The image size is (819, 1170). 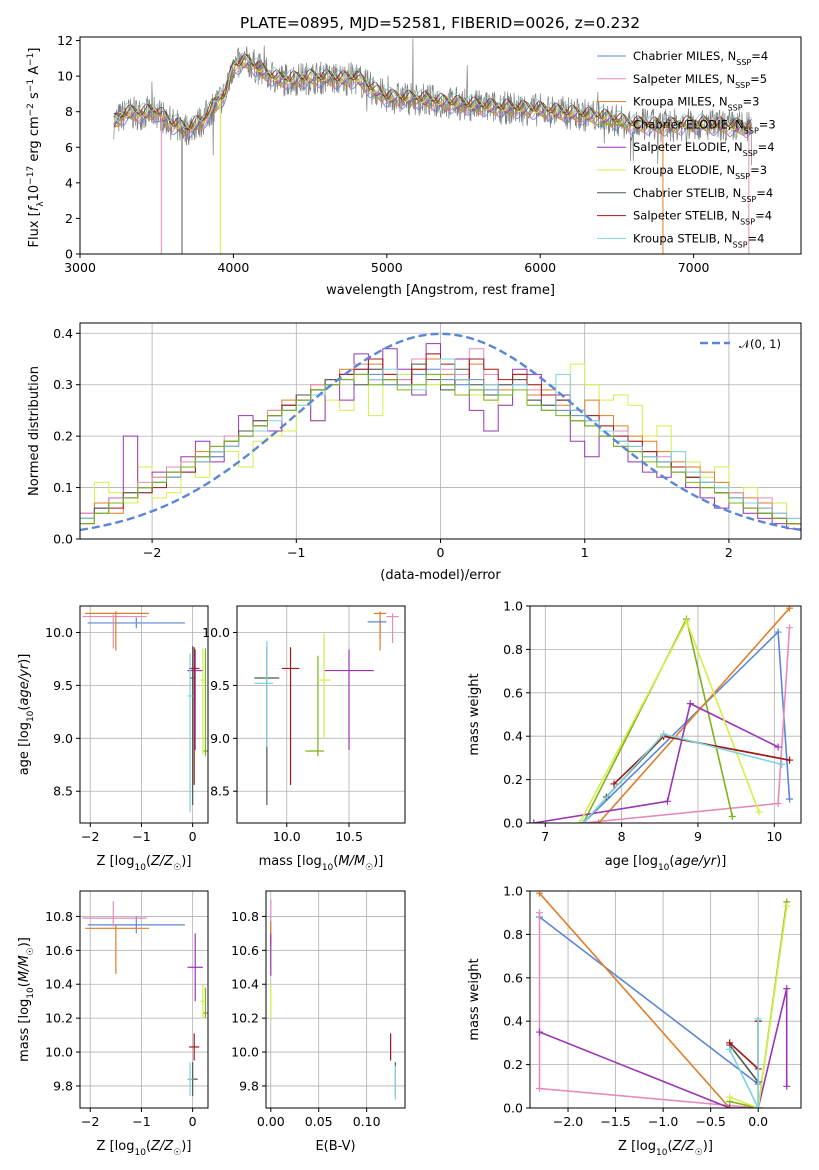 I want to click on x-tick-label: 10.5, so click(x=349, y=836).